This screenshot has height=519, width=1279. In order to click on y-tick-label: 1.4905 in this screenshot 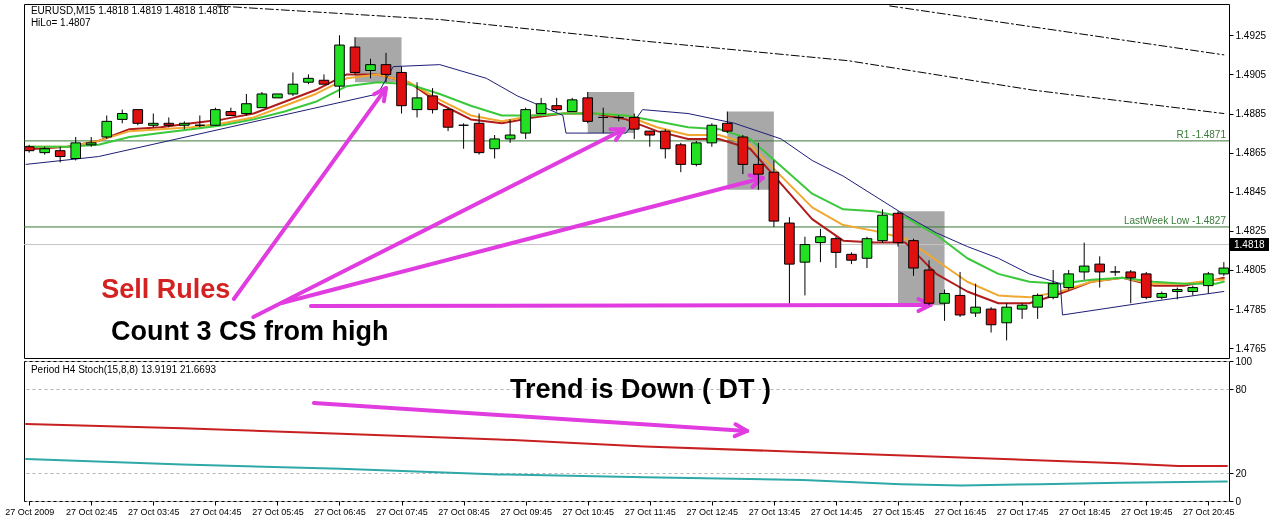, I will do `click(1251, 74)`.